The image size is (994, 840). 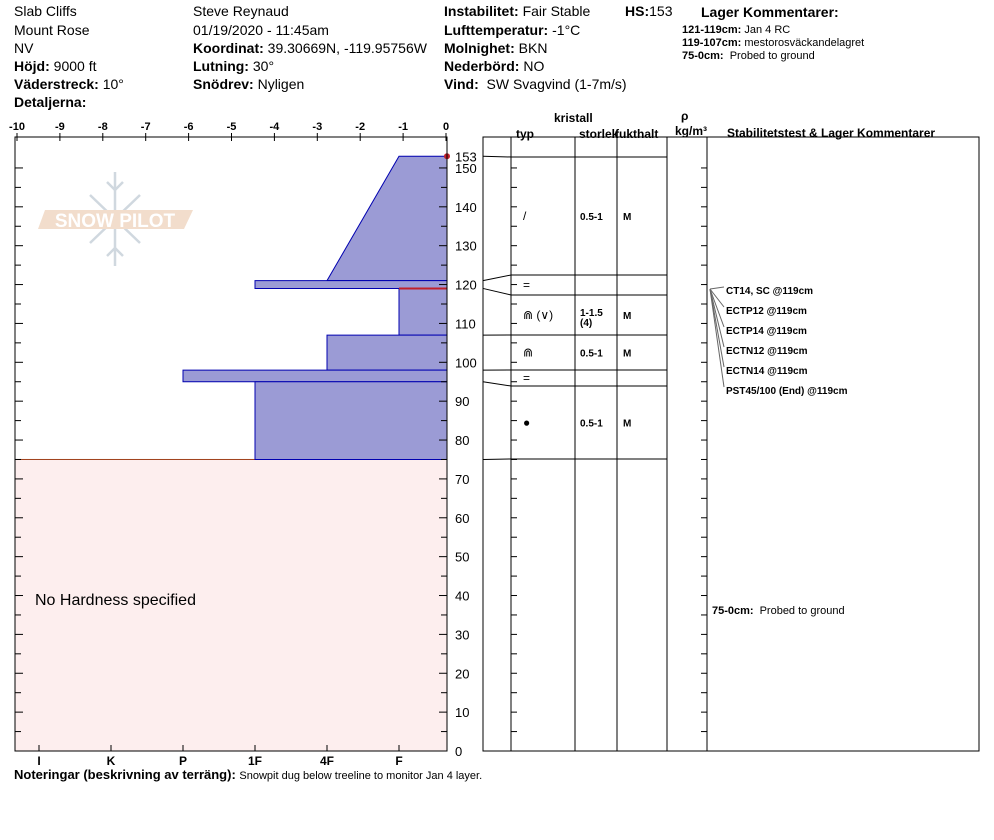 What do you see at coordinates (241, 11) in the screenshot?
I see `observer: Steve Reynaud` at bounding box center [241, 11].